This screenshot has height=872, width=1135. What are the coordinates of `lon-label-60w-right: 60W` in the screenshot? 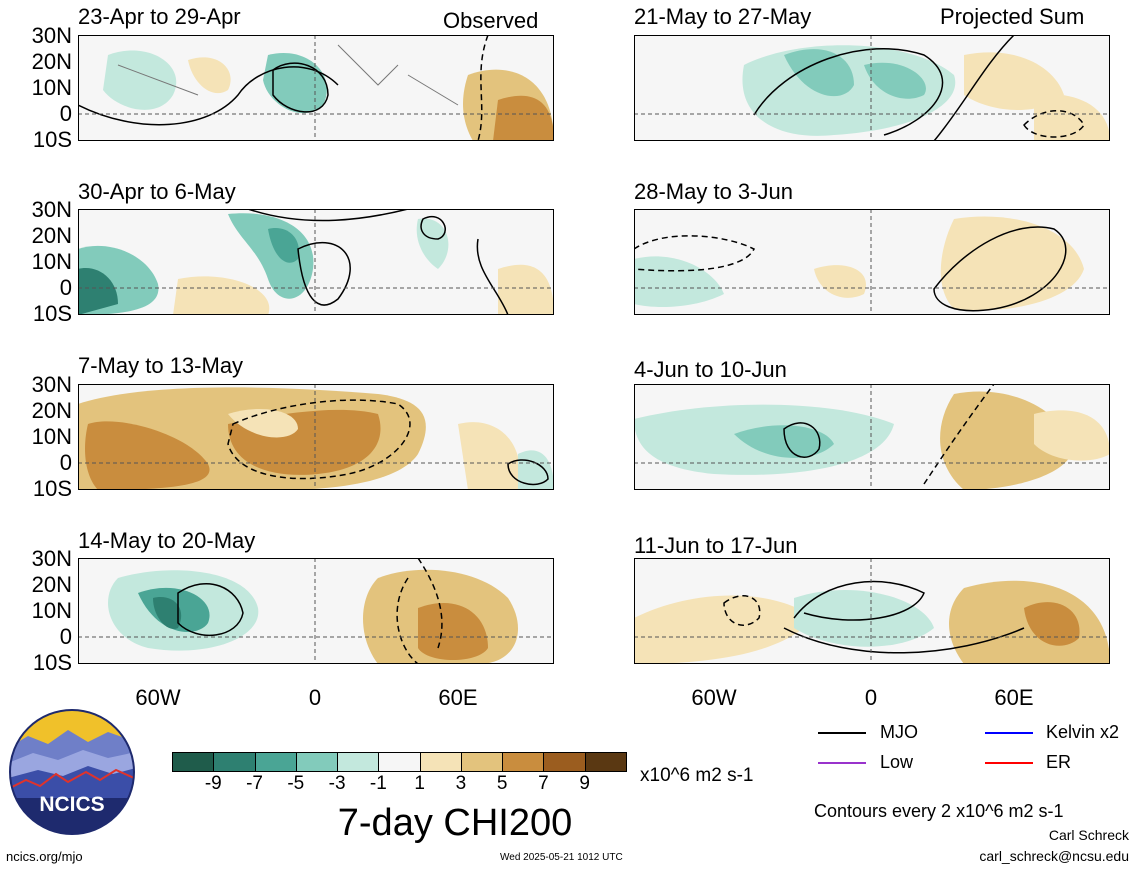 It's located at (714, 697).